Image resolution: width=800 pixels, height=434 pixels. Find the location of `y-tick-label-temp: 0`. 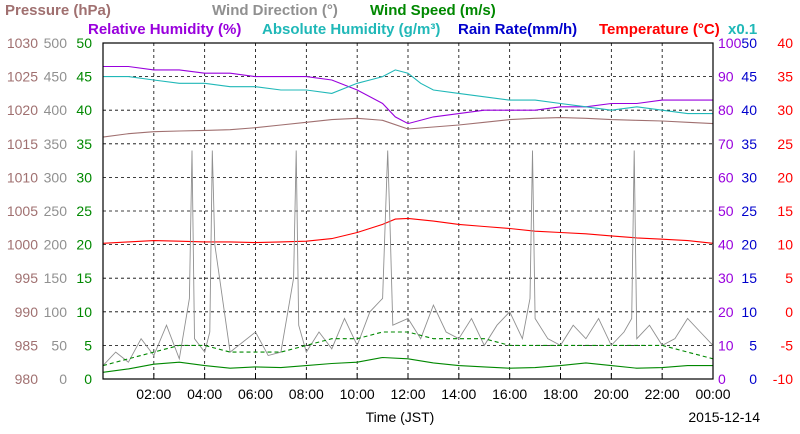

y-tick-label-temp: 0 is located at coordinates (789, 312).